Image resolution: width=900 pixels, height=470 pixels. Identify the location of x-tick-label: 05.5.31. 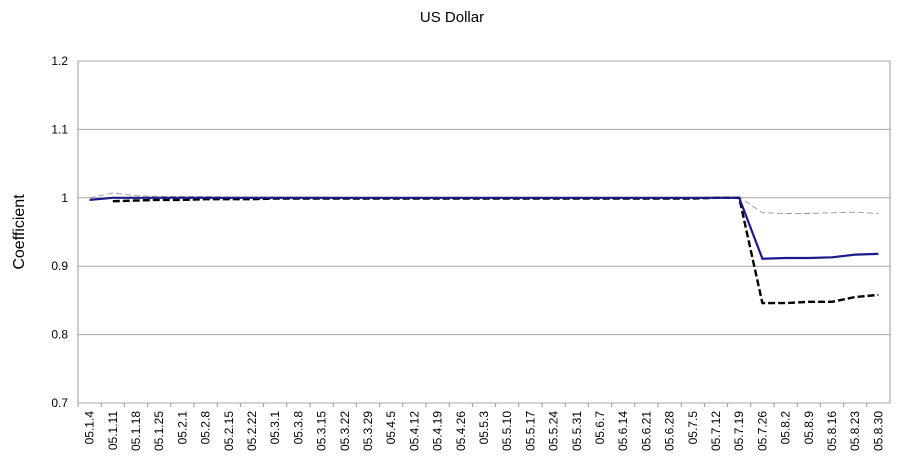
(577, 431).